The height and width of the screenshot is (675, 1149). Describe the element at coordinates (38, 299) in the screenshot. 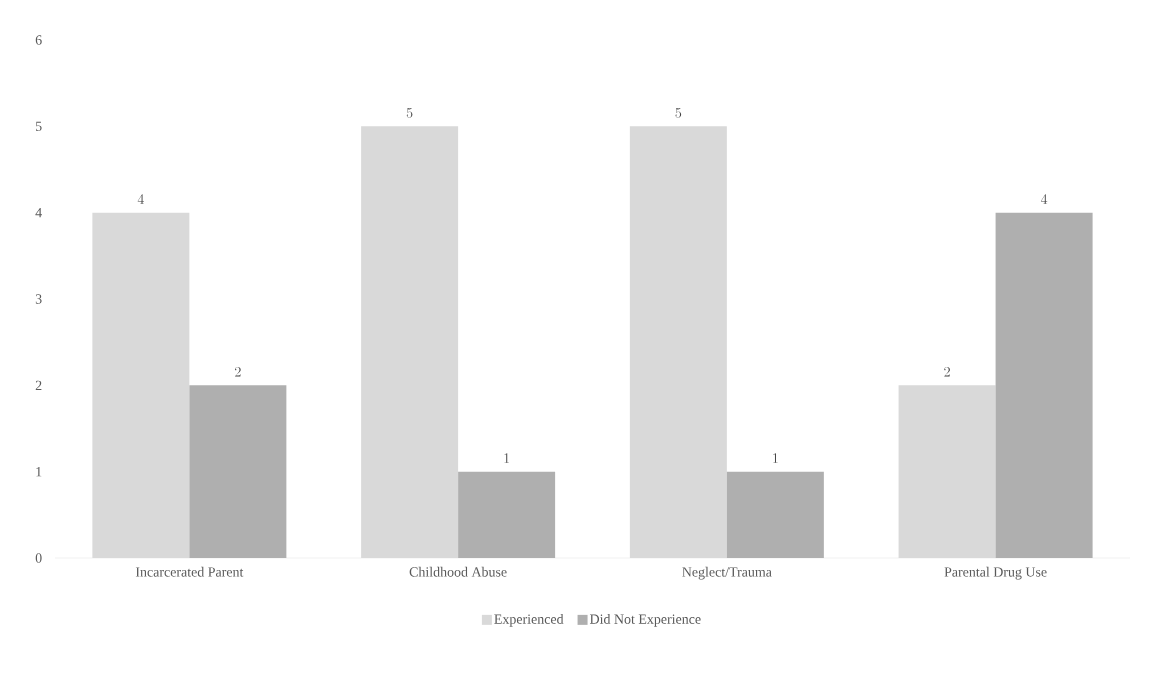

I see `y-tick-label: 3` at that location.